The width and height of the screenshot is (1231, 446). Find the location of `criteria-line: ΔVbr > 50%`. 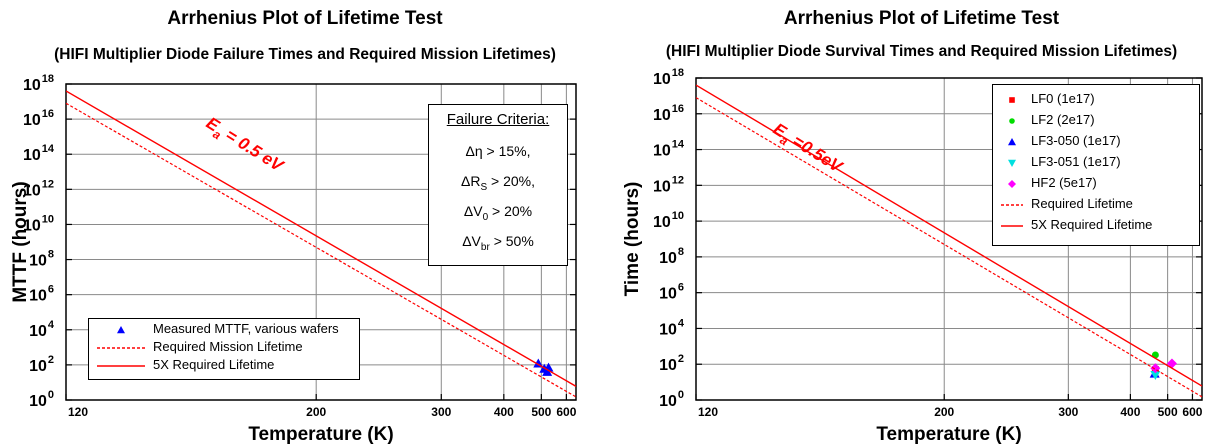

criteria-line: ΔVbr > 50% is located at coordinates (498, 243).